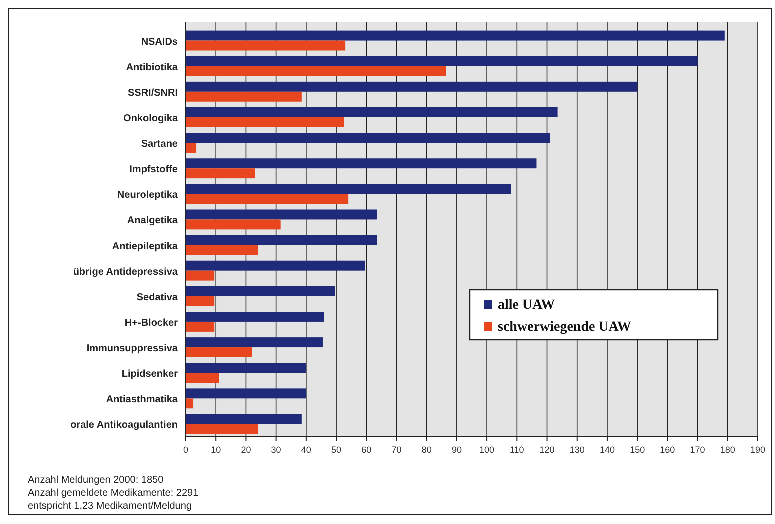  Describe the element at coordinates (527, 305) in the screenshot. I see `legend-label: alle UAW` at that location.